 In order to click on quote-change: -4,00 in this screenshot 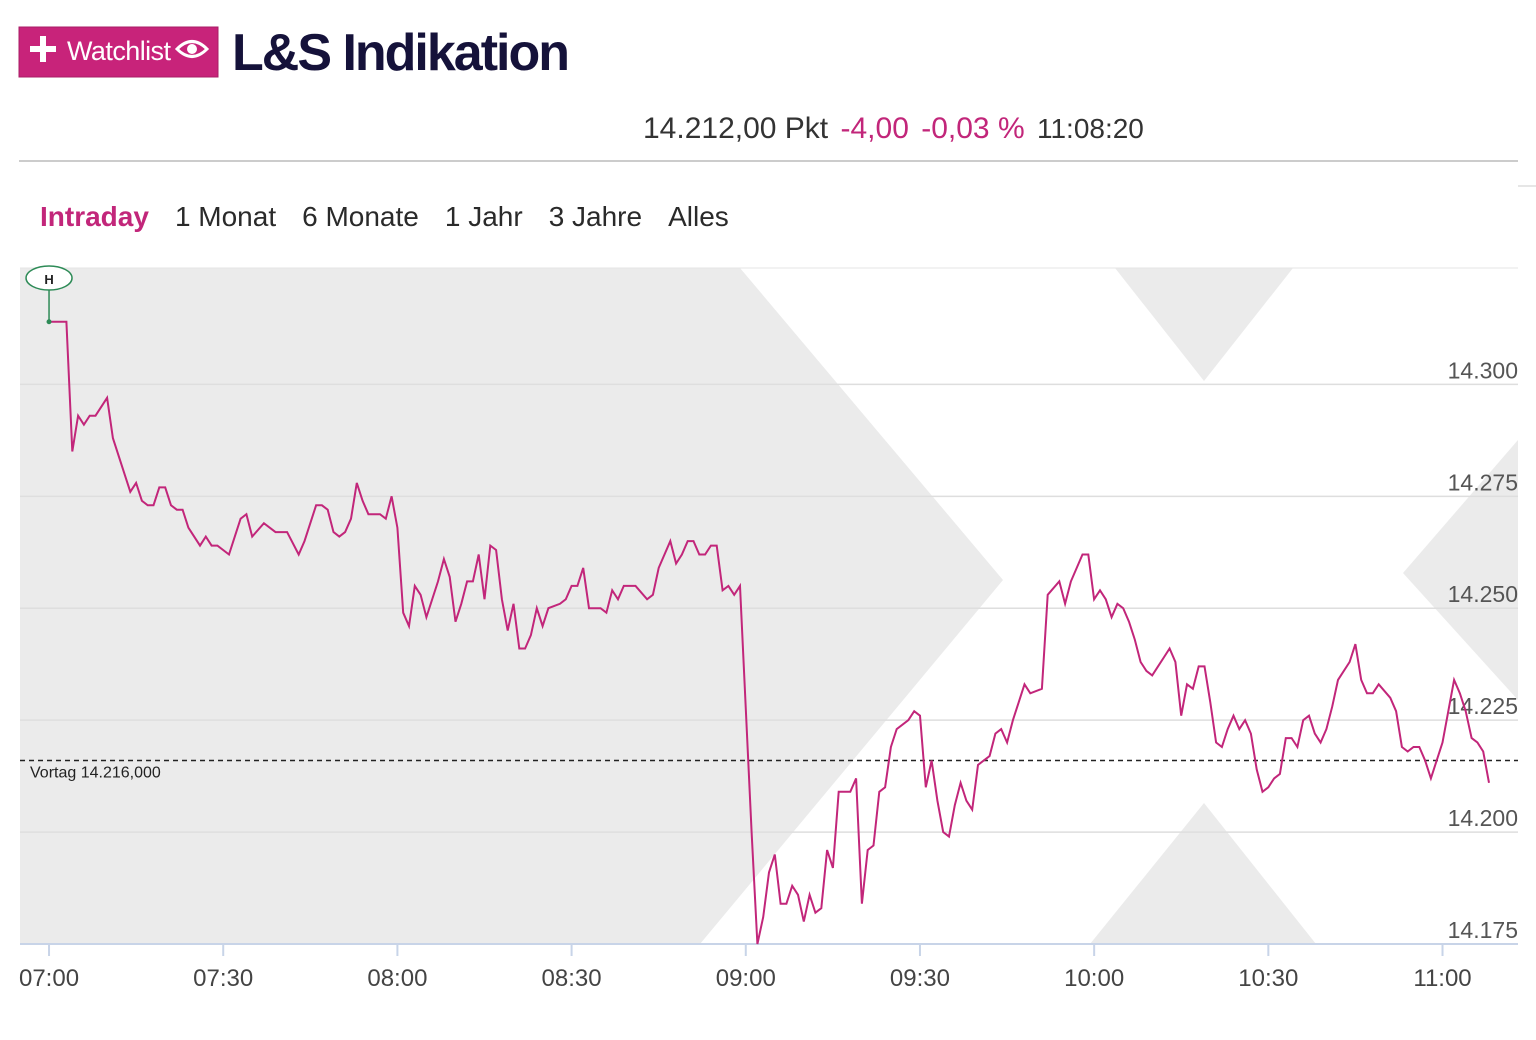, I will do `click(875, 128)`.